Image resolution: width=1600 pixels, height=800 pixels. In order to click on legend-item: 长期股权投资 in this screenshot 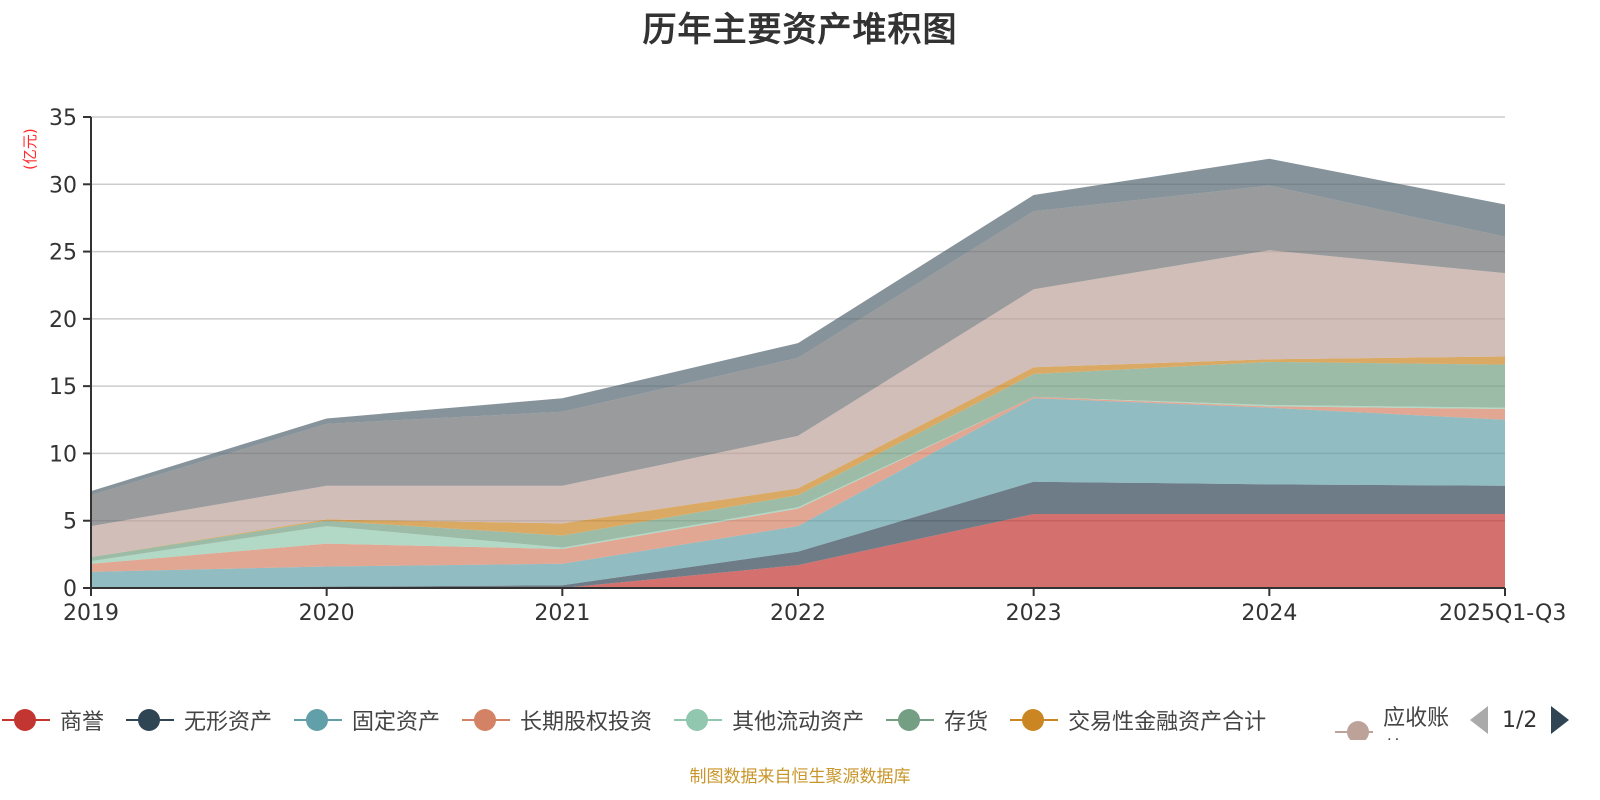, I will do `click(557, 720)`.